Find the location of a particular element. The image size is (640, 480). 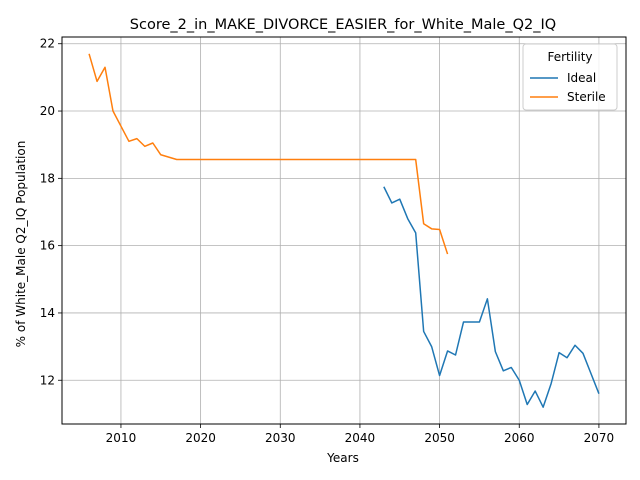

legend-title: Fertility is located at coordinates (569, 57).